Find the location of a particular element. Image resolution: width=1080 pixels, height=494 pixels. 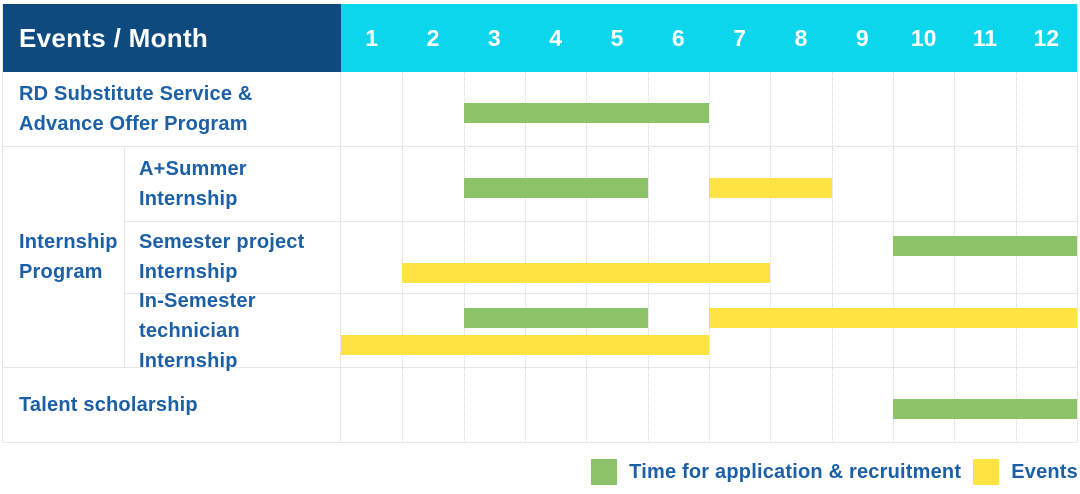

month-header-cell: 11 is located at coordinates (985, 37).